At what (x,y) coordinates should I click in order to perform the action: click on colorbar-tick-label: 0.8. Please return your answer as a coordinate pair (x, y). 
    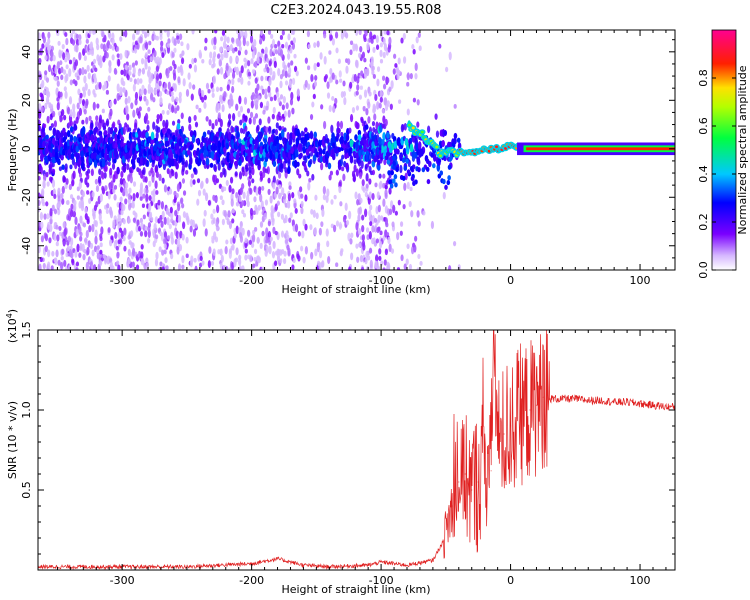
    Looking at the image, I should click on (703, 78).